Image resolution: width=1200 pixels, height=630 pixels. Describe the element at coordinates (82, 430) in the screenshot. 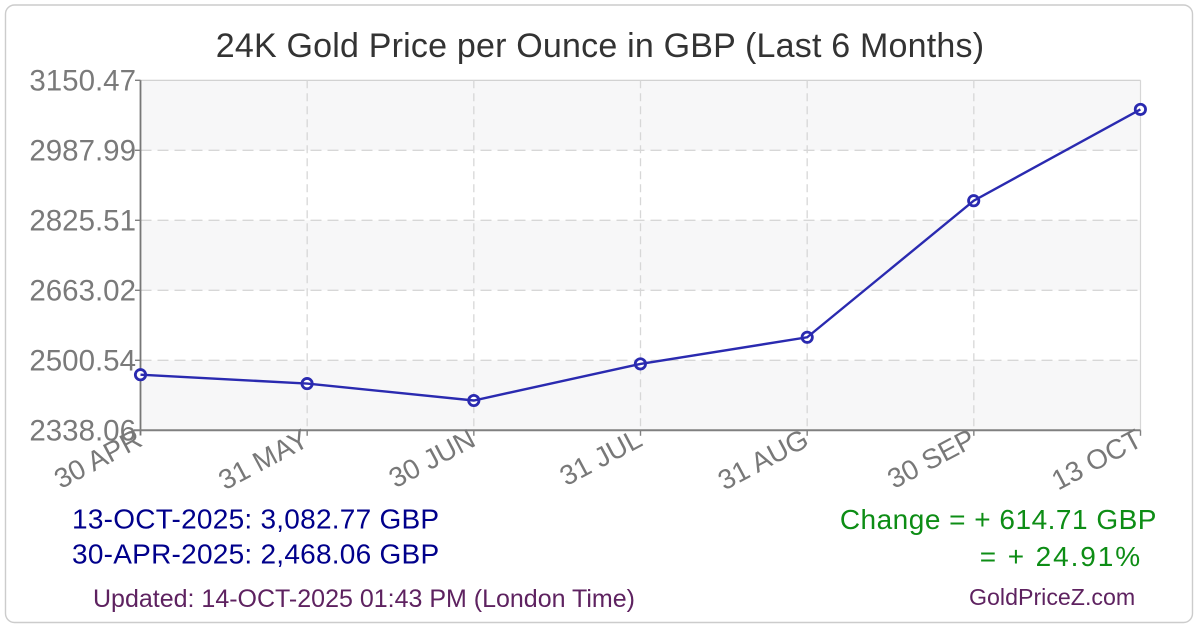

I see `svg-text: 2338.06` at that location.